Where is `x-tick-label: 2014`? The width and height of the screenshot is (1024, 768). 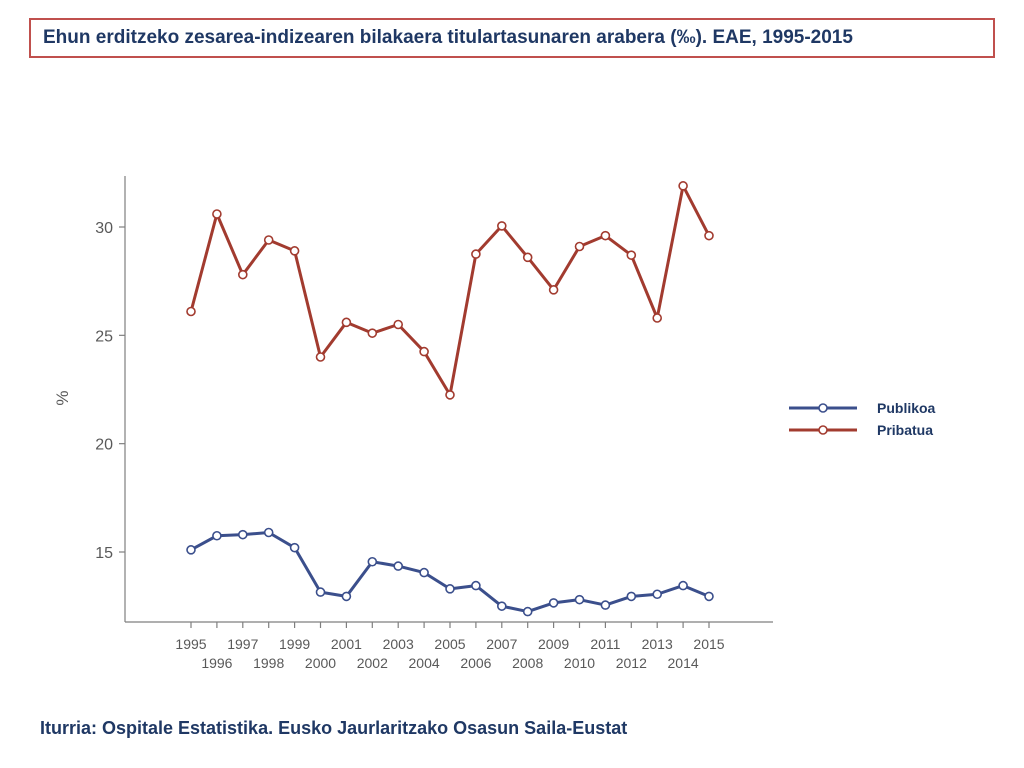
x-tick-label: 2014 is located at coordinates (683, 663).